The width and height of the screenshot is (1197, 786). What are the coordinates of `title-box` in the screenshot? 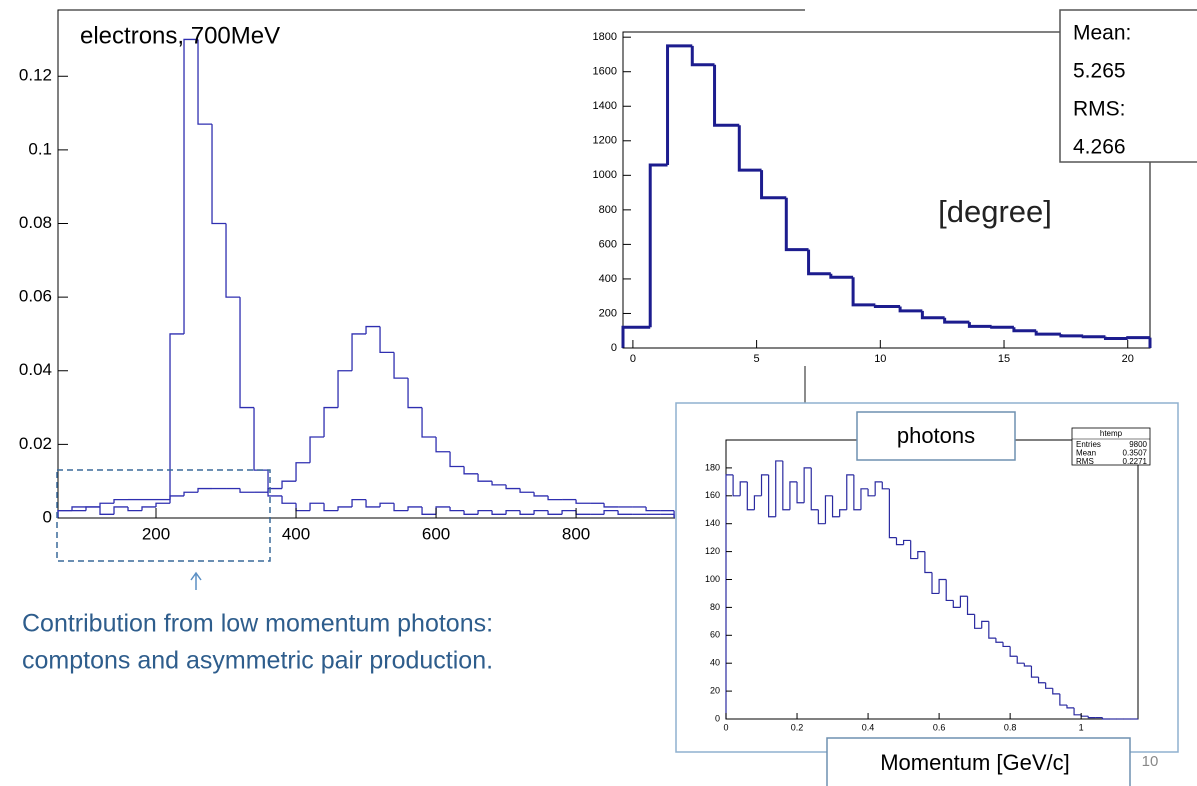 It's located at (936, 436).